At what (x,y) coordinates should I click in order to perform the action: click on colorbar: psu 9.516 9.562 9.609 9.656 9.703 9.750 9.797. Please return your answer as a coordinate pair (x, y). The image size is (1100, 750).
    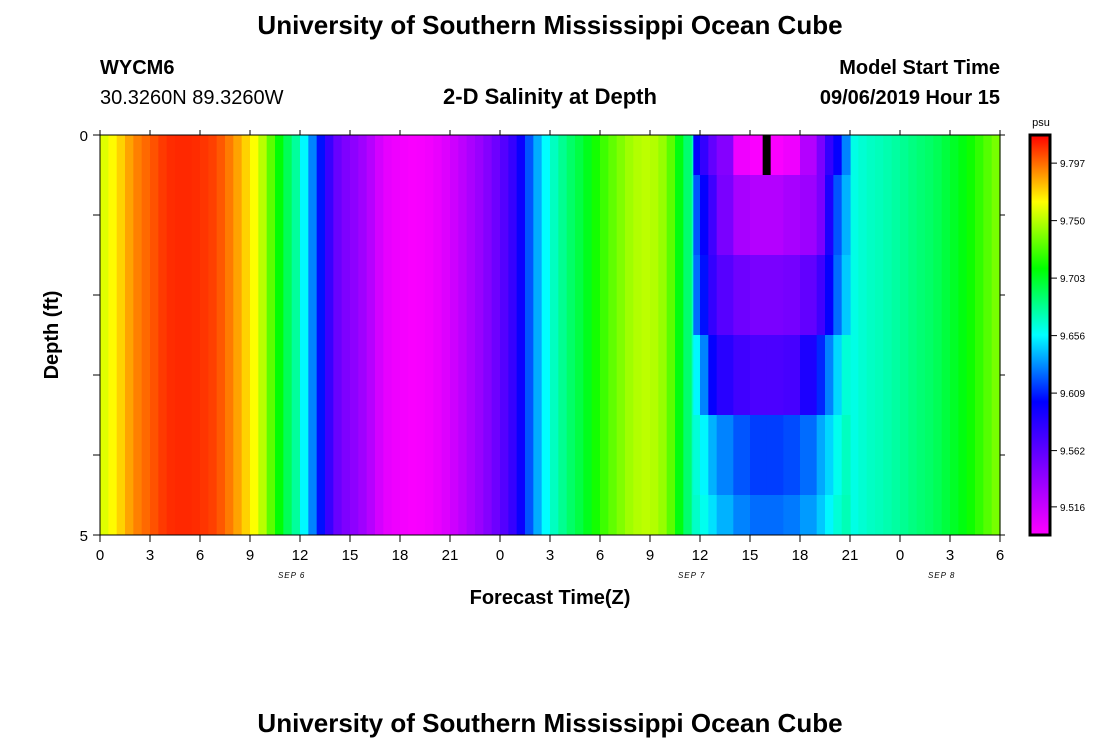
    Looking at the image, I should click on (1056, 327).